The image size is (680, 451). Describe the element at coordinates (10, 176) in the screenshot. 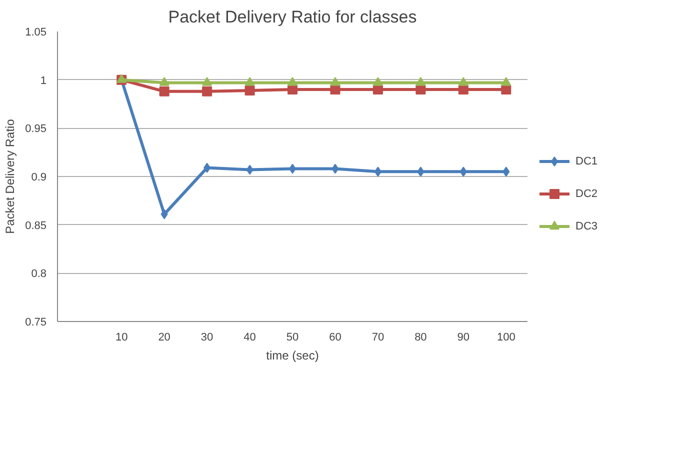

I see `y-axis-title: Packet Delivery Ratio` at that location.